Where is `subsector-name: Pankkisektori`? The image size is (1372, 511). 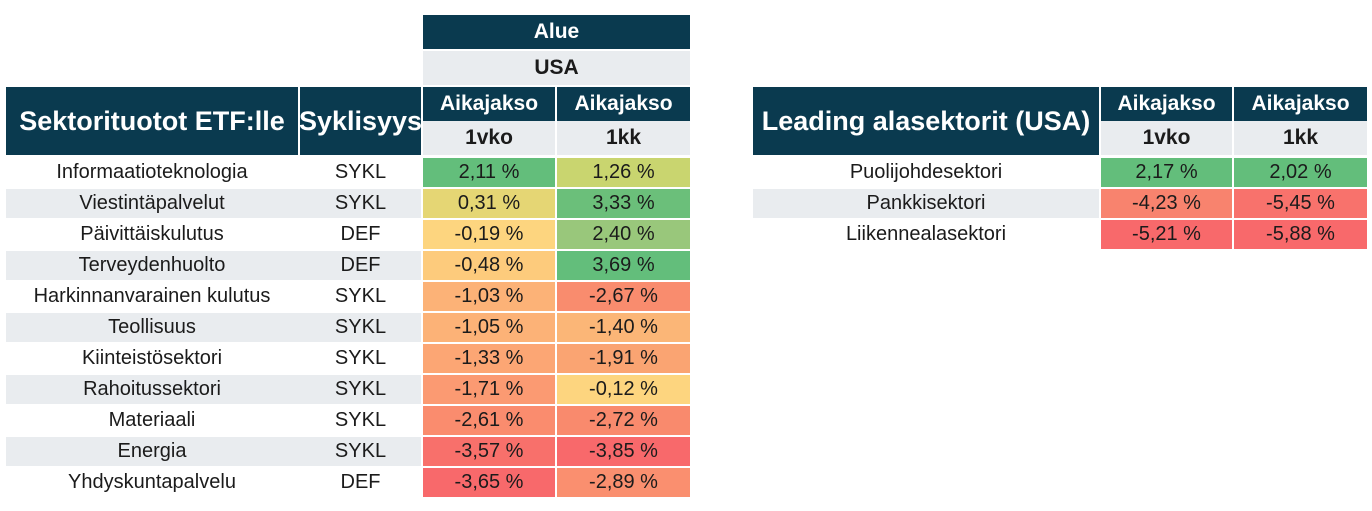 subsector-name: Pankkisektori is located at coordinates (926, 203).